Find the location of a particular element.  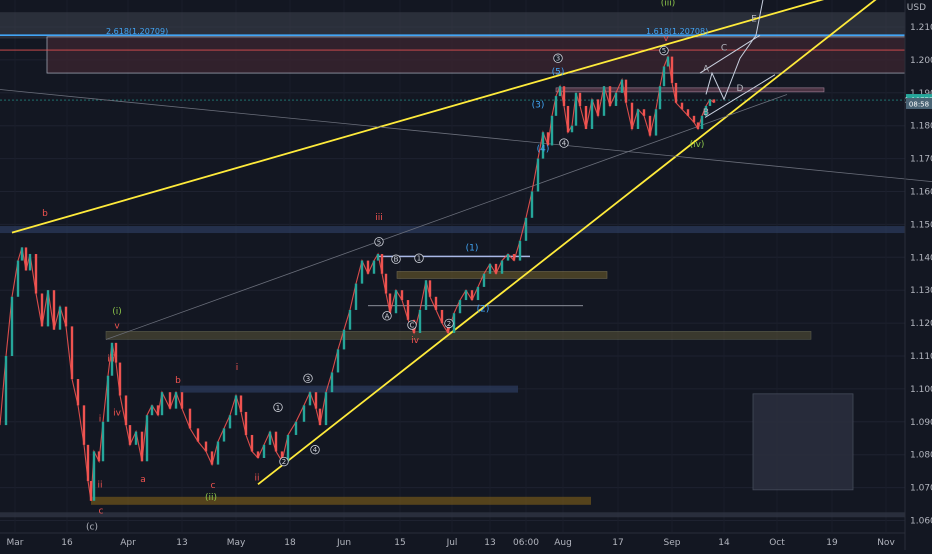

wave-label: iii is located at coordinates (111, 360).